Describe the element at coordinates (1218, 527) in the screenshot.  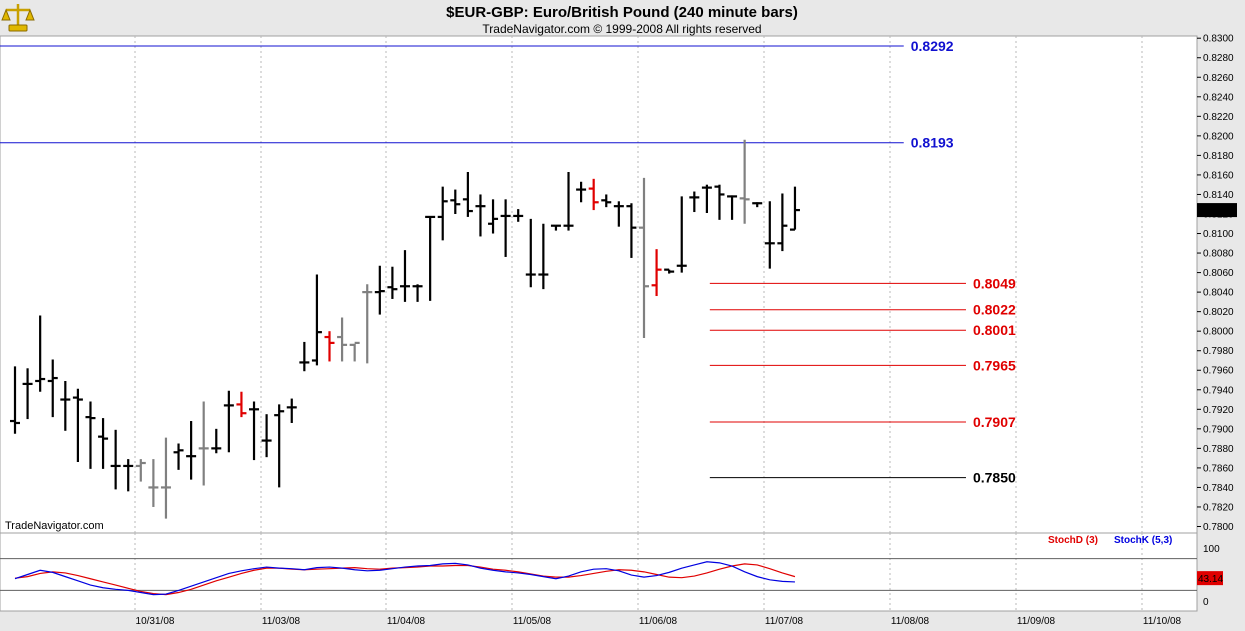
I see `y-tick-label: 0.7800` at that location.